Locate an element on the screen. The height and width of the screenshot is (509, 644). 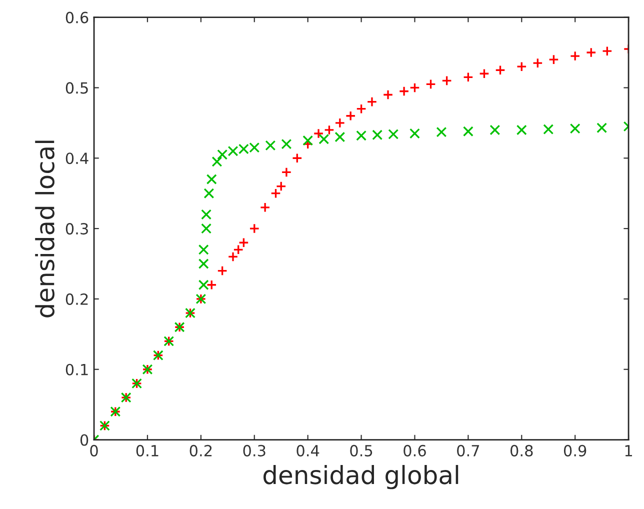
y-tick-label: 0.5 is located at coordinates (77, 88).